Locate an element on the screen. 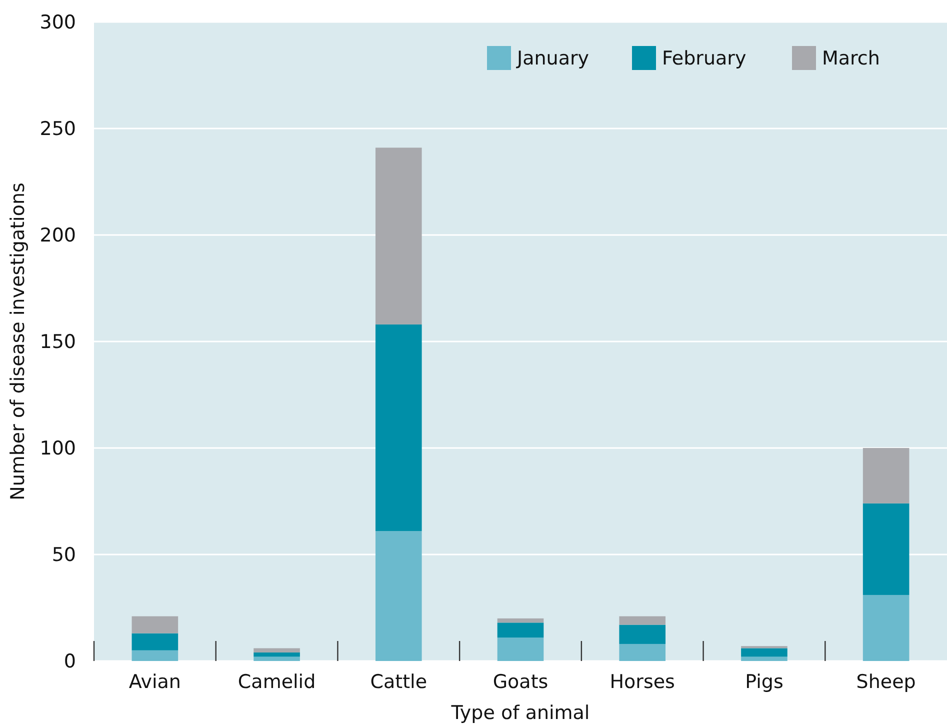 The height and width of the screenshot is (727, 947). x-tick-label: Cattle is located at coordinates (399, 682).